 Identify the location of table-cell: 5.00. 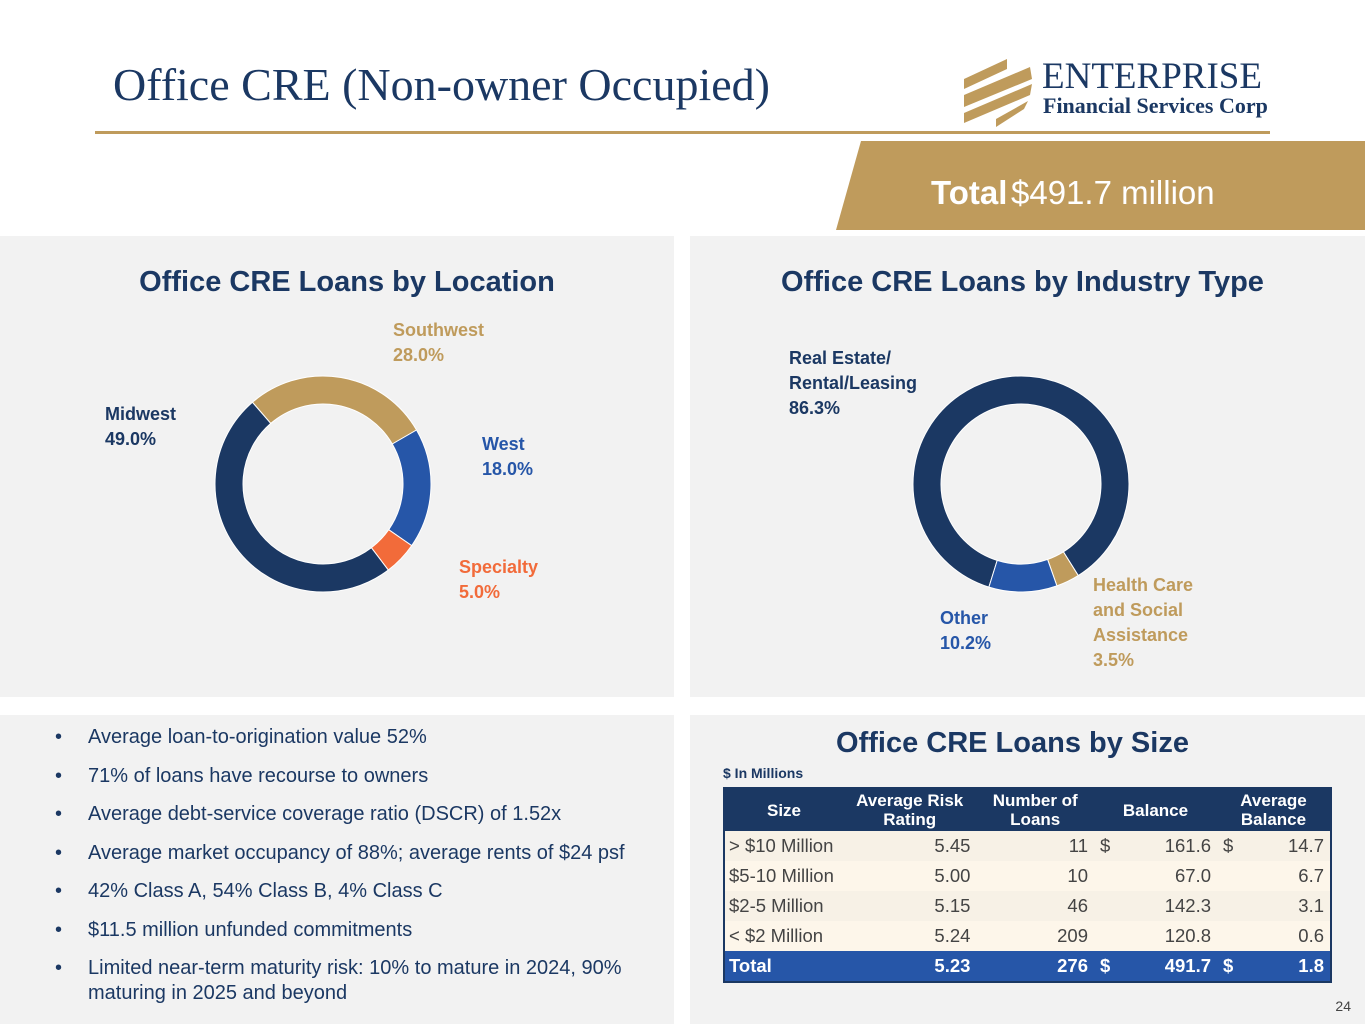
(910, 876).